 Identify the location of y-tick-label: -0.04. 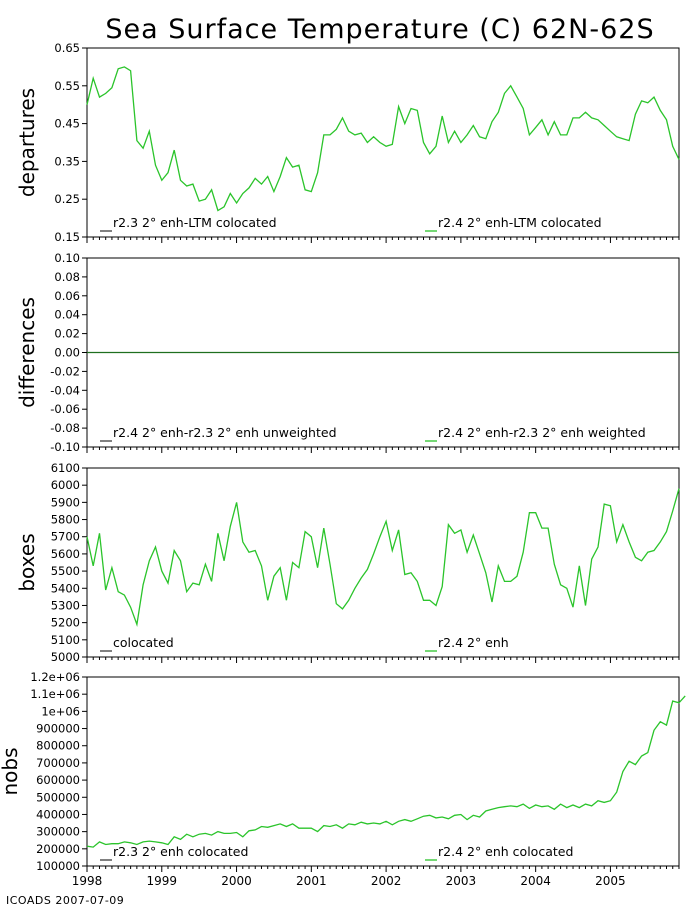
(65, 390).